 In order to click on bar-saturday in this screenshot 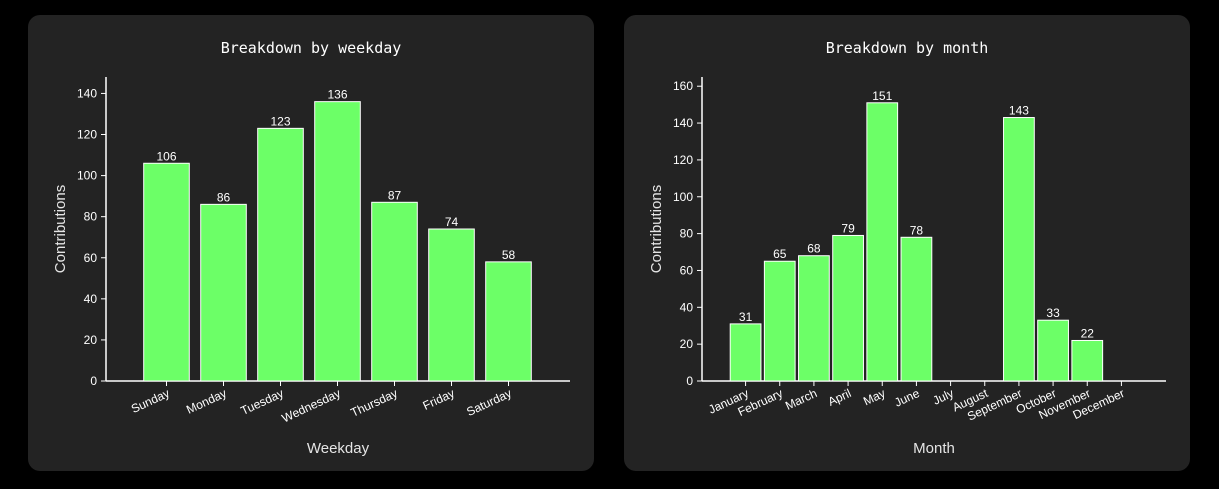, I will do `click(508, 321)`.